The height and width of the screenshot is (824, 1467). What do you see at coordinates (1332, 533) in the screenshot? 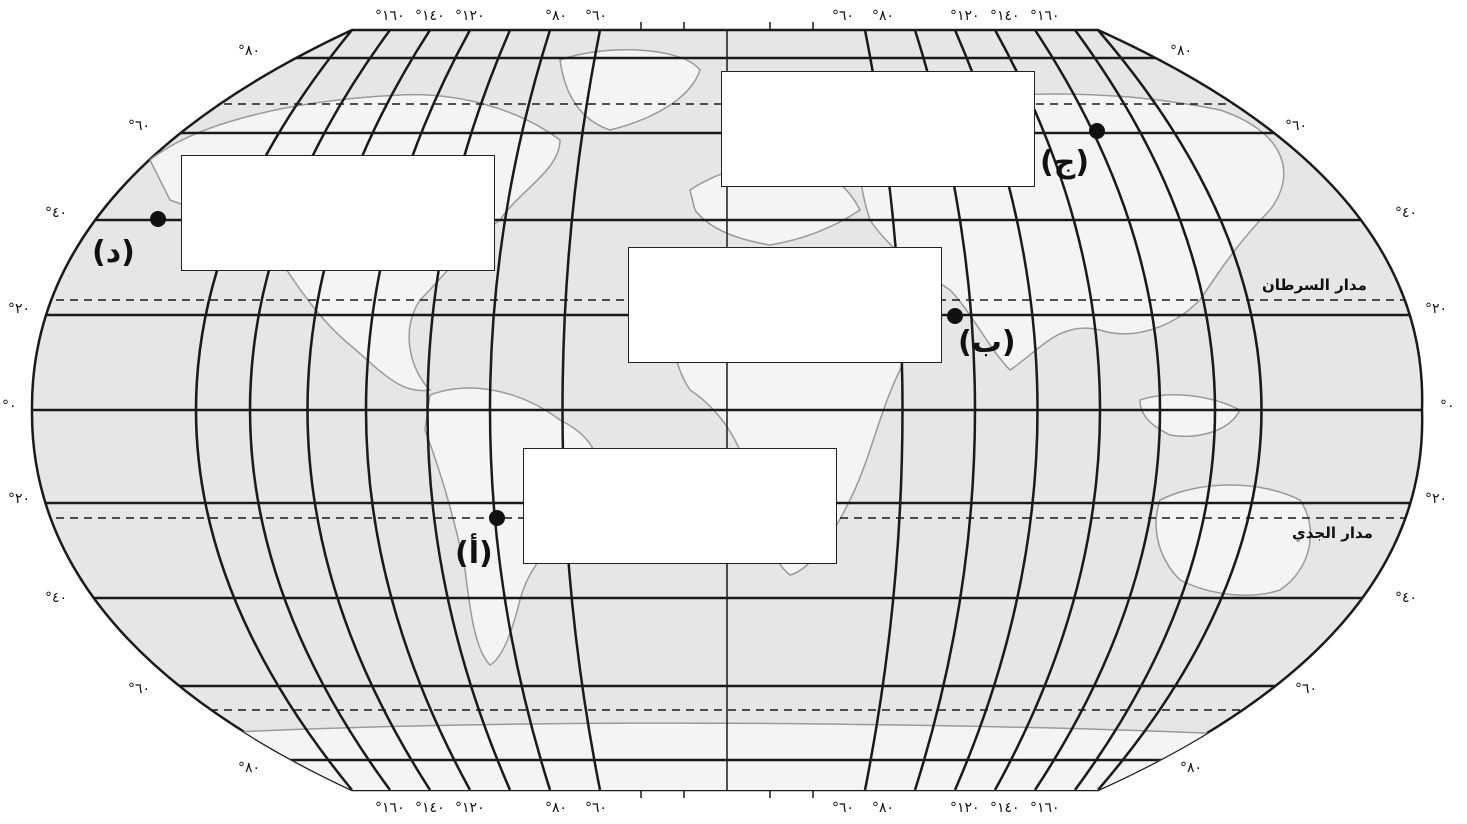
I see `tropic-of-capricorn-label: مدار الجدي` at bounding box center [1332, 533].